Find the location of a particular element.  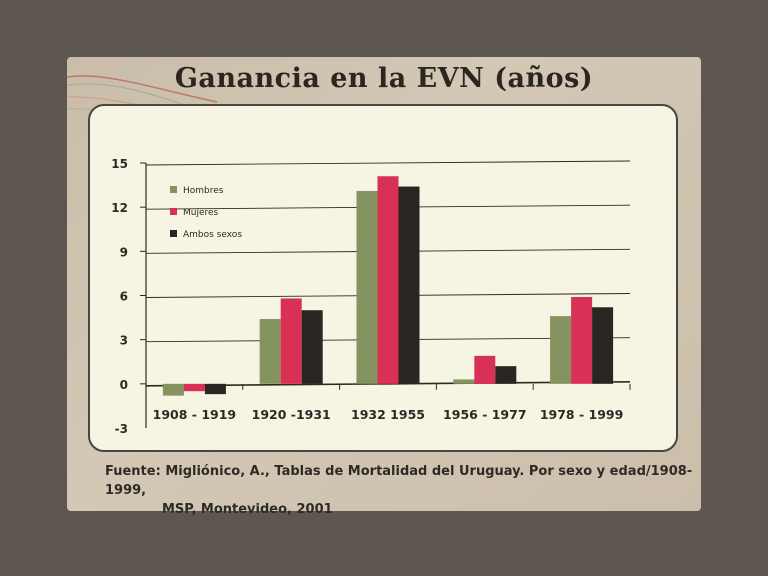

legend-label: Mujeres is located at coordinates (201, 213).